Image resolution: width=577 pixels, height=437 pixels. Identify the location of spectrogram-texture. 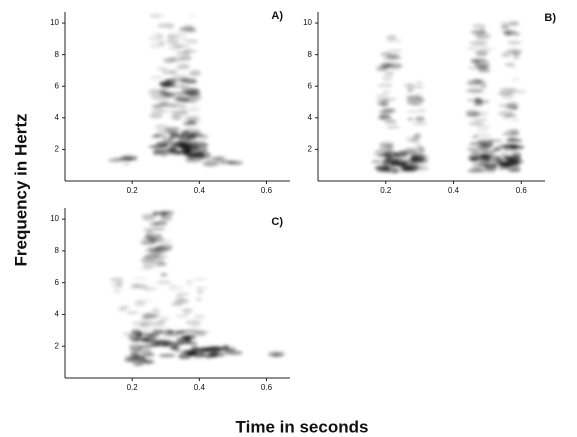
(198, 288).